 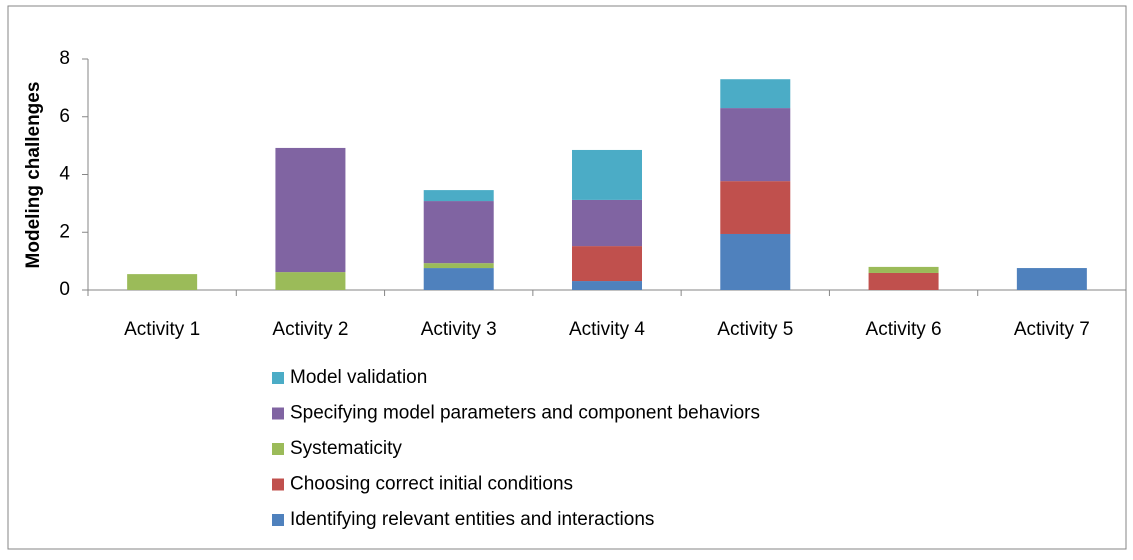 What do you see at coordinates (162, 329) in the screenshot?
I see `x-tick-label: Activity 1` at bounding box center [162, 329].